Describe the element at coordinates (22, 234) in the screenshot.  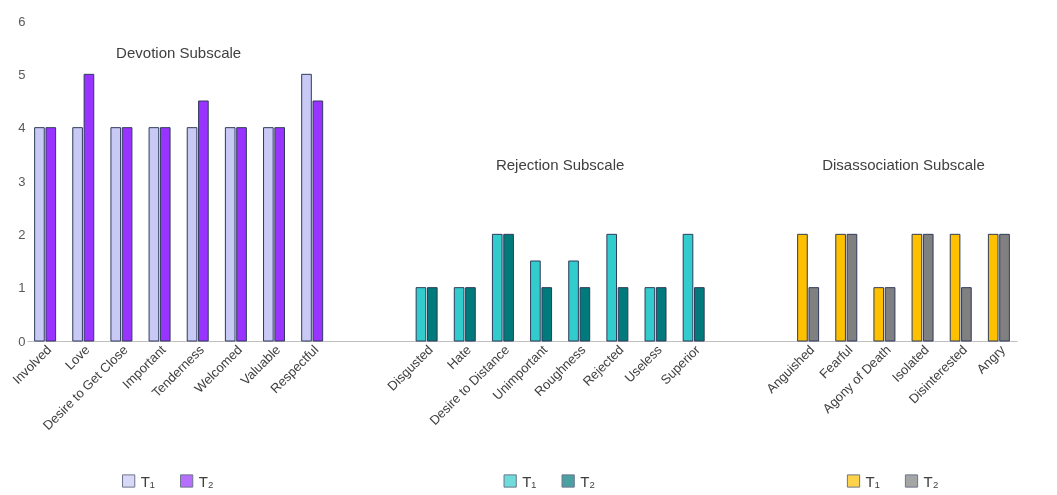
I see `y-tick-label: 2` at that location.